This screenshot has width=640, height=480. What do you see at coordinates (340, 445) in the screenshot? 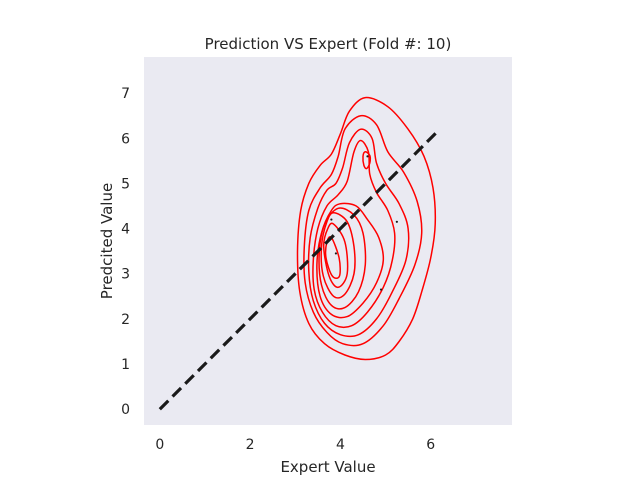
I see `x-tick-label: 4` at bounding box center [340, 445].